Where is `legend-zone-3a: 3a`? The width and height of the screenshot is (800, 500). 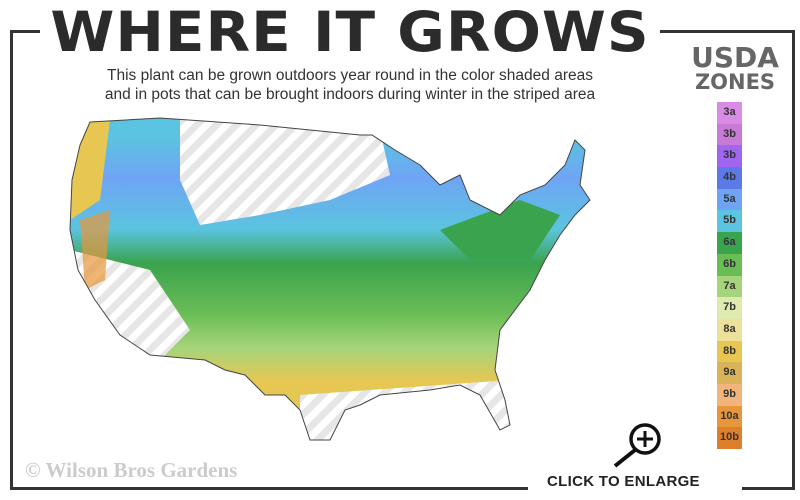 legend-zone-3a: 3a is located at coordinates (729, 113).